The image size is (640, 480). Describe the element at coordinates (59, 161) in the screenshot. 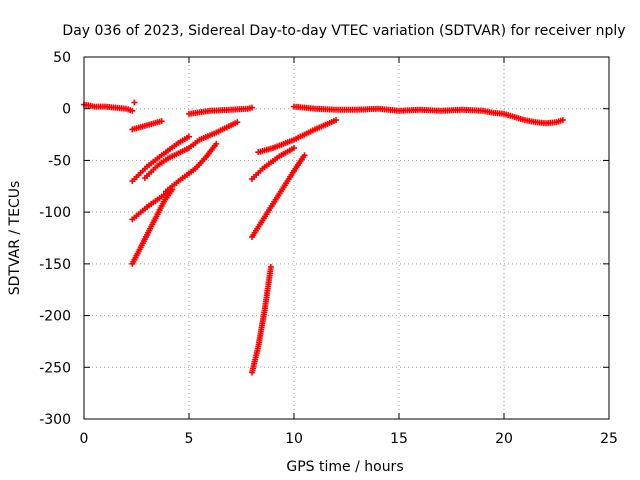

I see `y-tick-label: -50` at that location.